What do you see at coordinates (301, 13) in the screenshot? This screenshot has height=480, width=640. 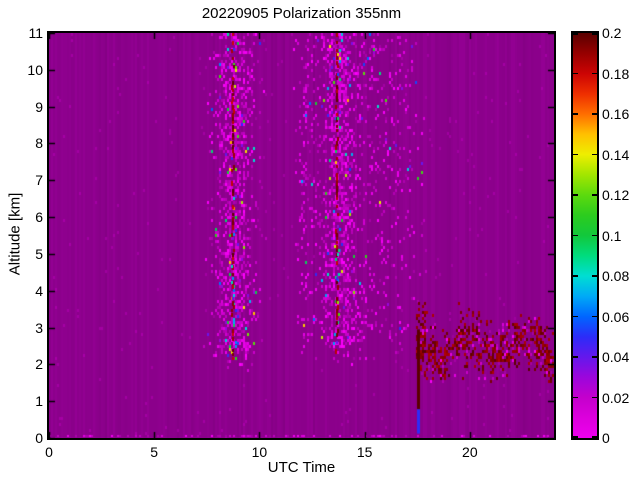 I see `chart-title: 20220905 Polarization 355nm` at bounding box center [301, 13].